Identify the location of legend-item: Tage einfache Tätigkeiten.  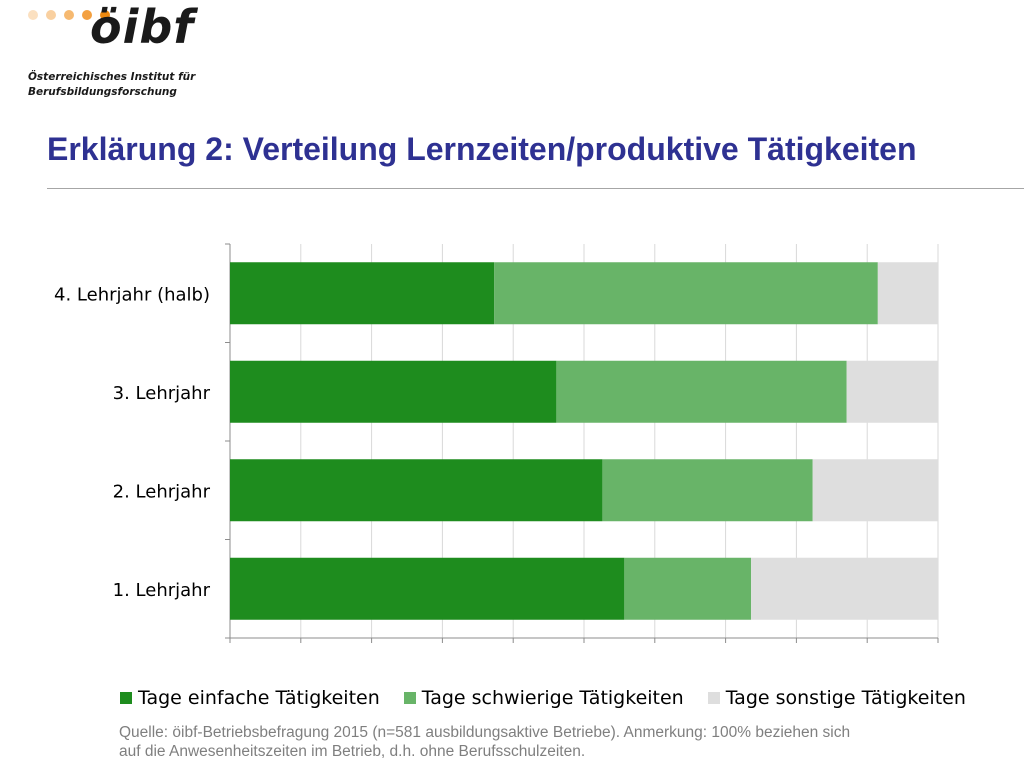
(250, 698).